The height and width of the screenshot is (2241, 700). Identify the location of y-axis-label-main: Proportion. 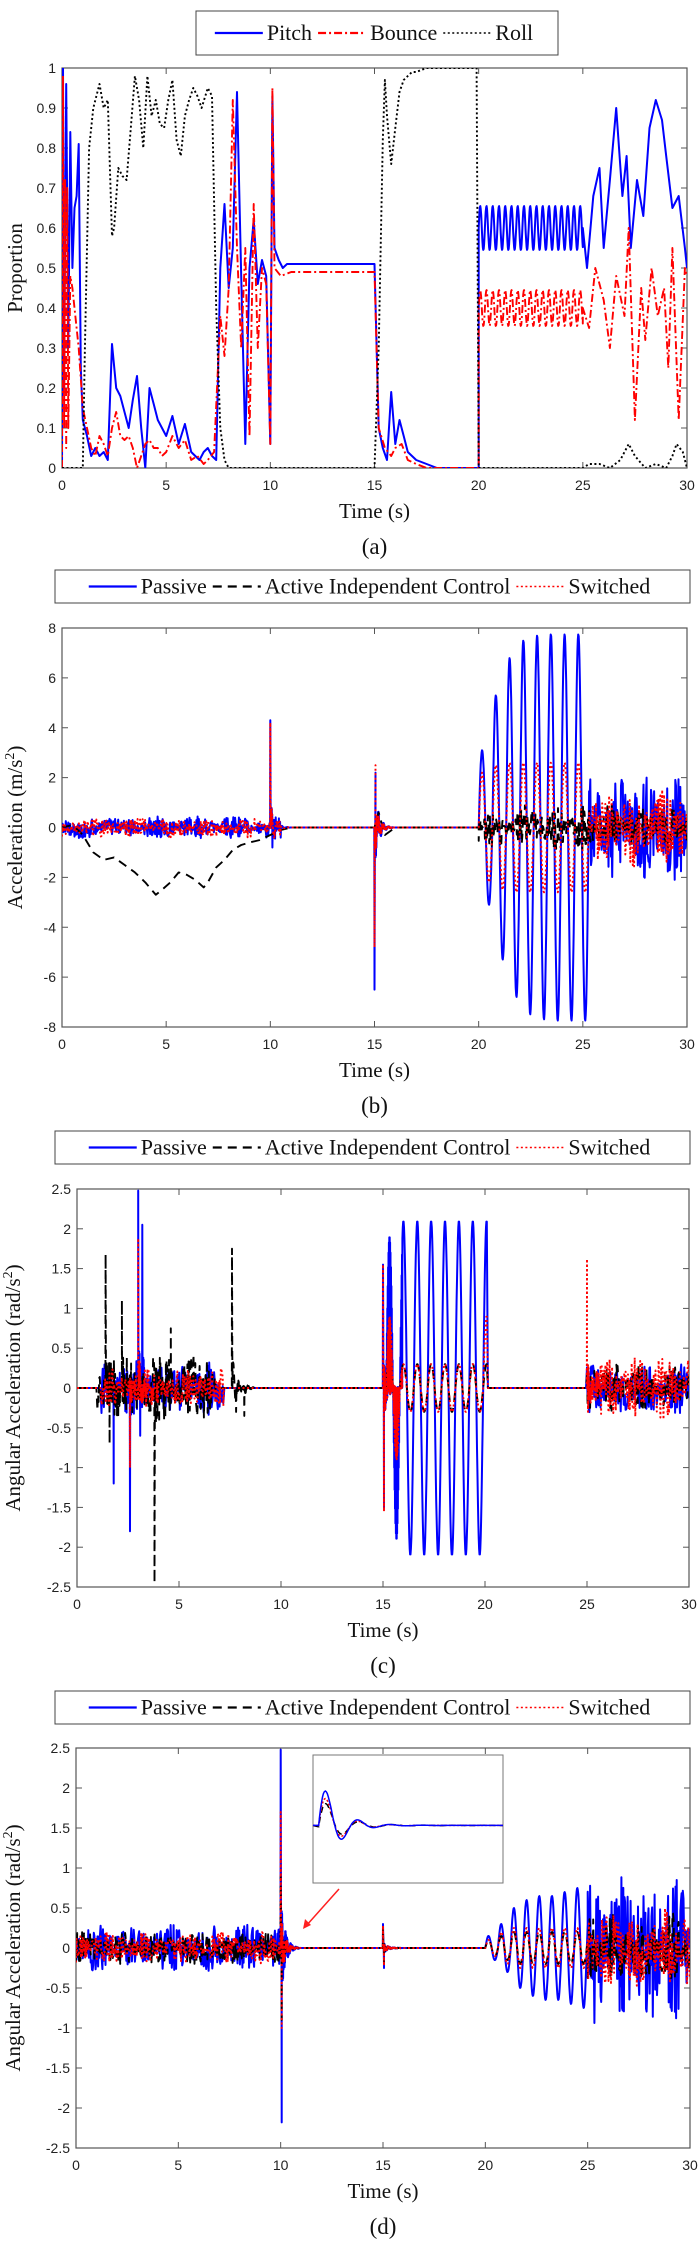
(15, 268).